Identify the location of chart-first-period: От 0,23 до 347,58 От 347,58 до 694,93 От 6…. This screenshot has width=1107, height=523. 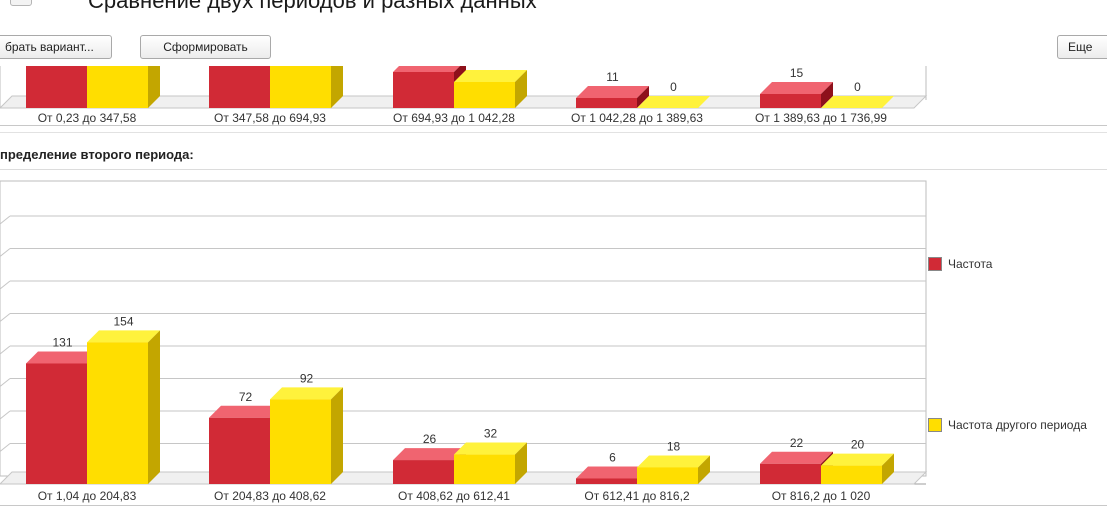
(464, 95).